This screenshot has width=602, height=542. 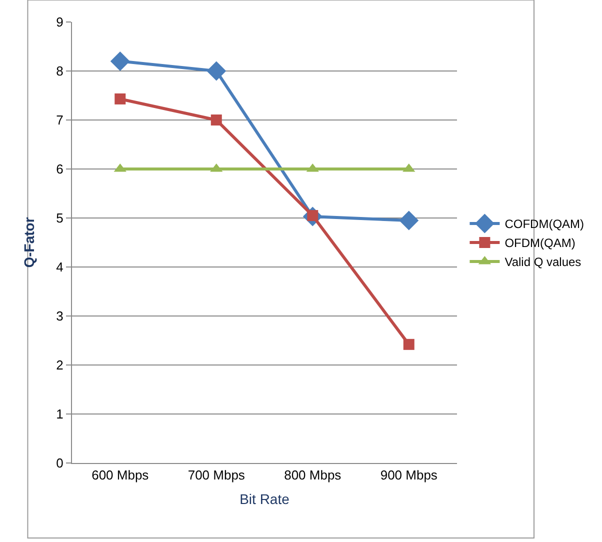 I want to click on y-tick-label: 9, so click(x=60, y=22).